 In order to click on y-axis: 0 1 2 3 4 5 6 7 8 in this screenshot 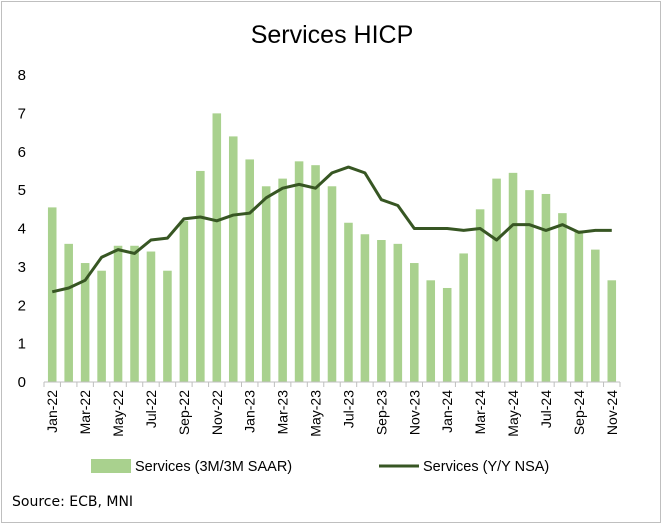, I will do `click(22, 229)`.